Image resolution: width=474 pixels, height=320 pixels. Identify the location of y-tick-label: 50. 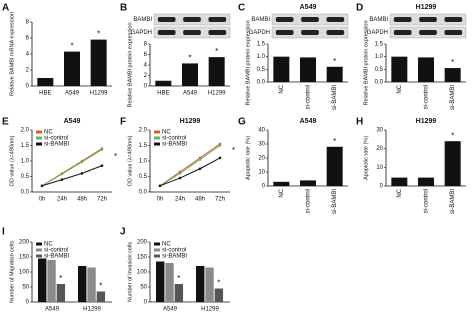
(25, 288).